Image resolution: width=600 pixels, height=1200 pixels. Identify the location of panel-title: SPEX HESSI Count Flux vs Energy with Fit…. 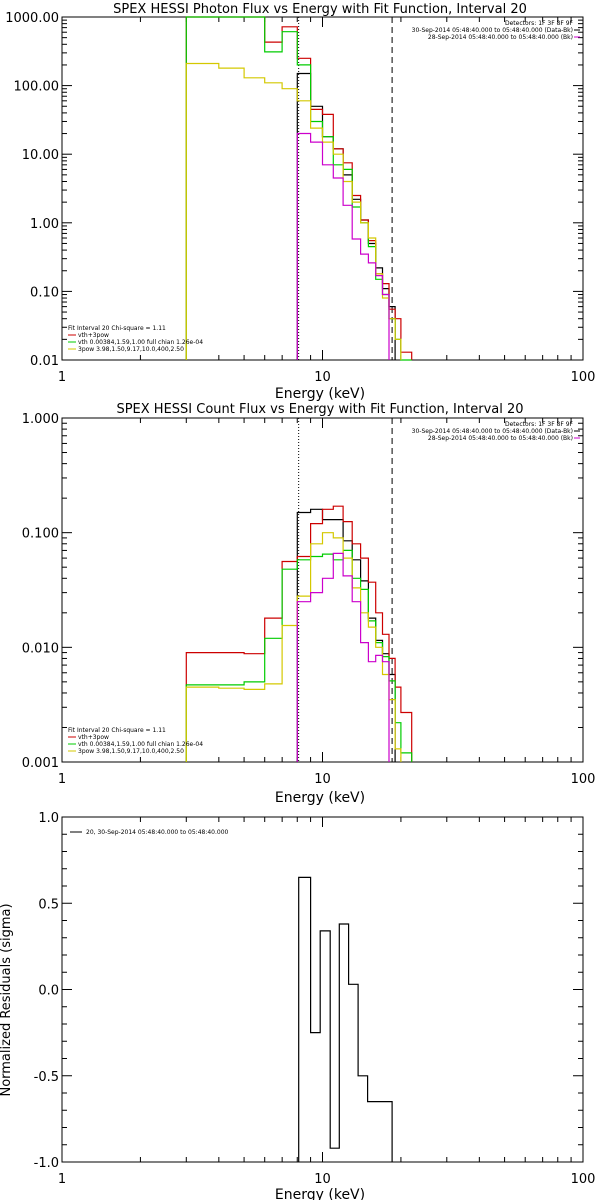
(319, 409).